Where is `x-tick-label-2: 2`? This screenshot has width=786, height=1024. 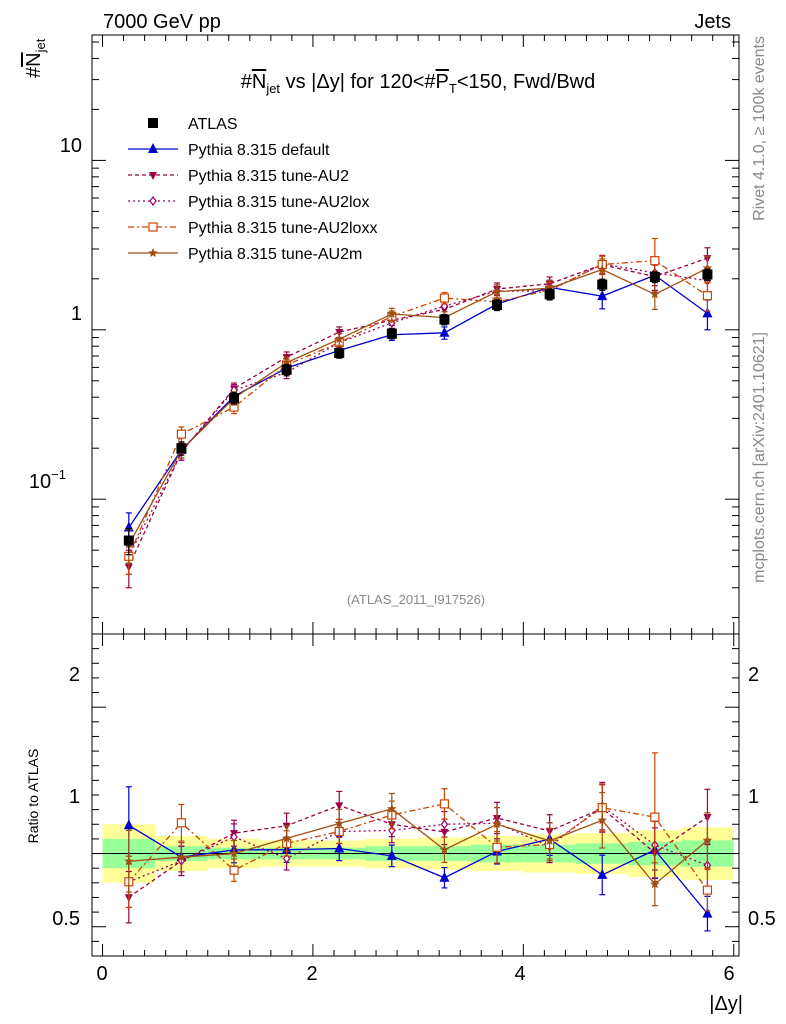 x-tick-label-2: 2 is located at coordinates (311, 974).